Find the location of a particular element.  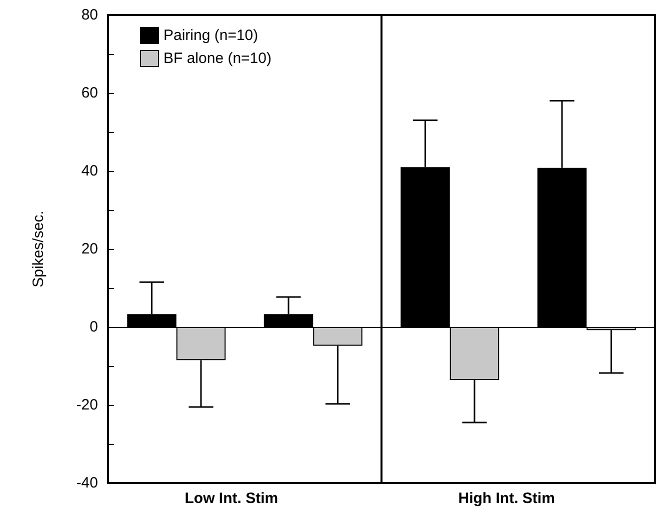

y-tick-label: 20 is located at coordinates (89, 249).